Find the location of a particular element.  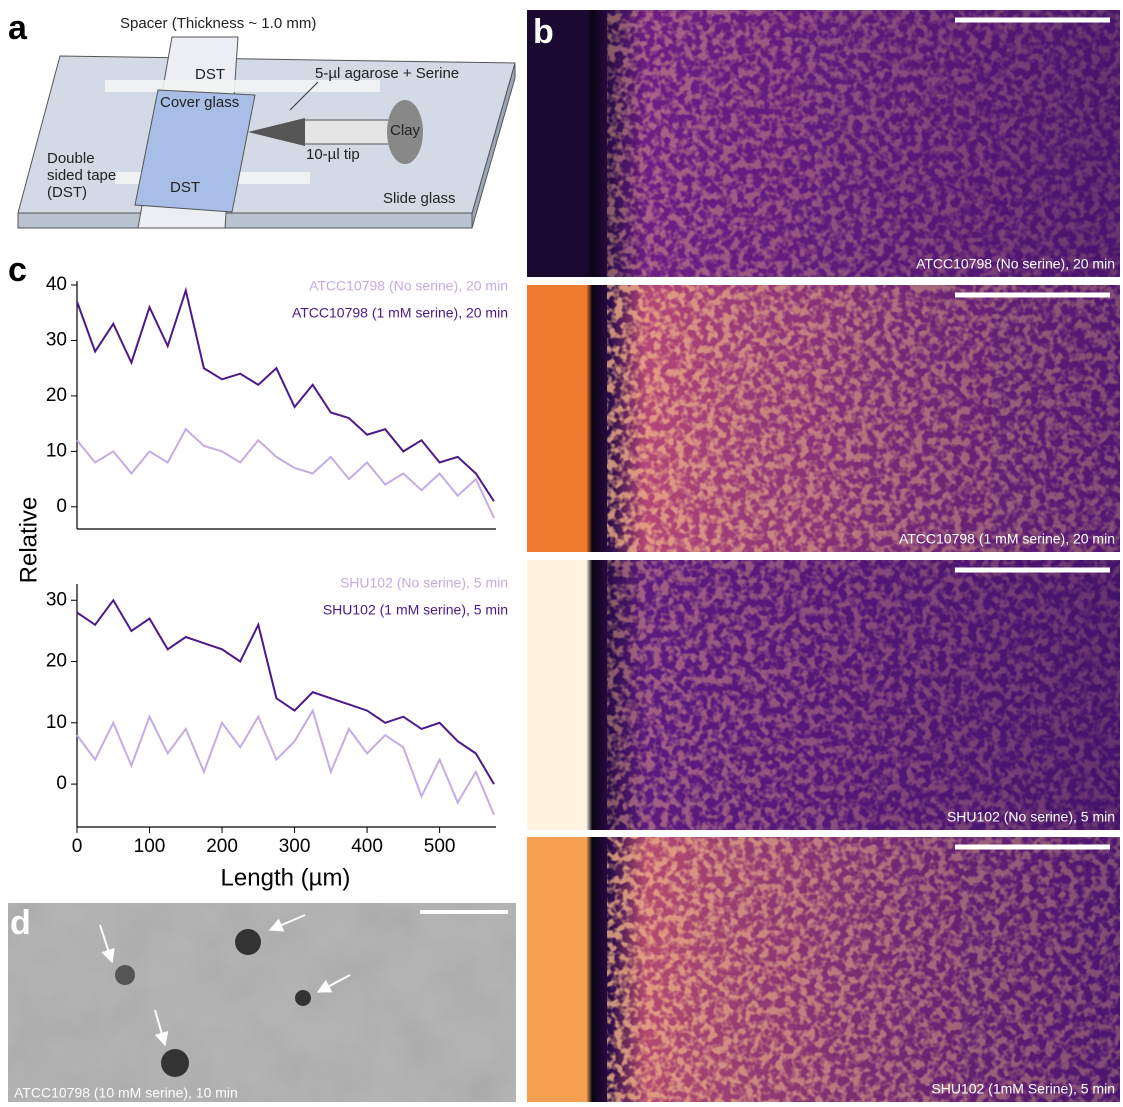

cover-glass-label: Cover glass is located at coordinates (199, 102).